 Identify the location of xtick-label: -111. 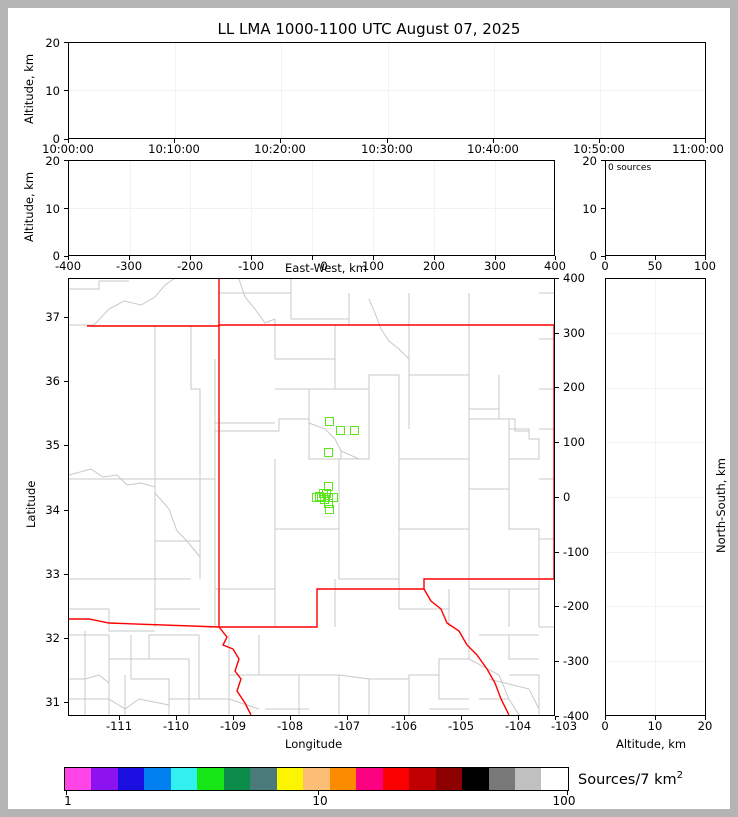
(119, 726).